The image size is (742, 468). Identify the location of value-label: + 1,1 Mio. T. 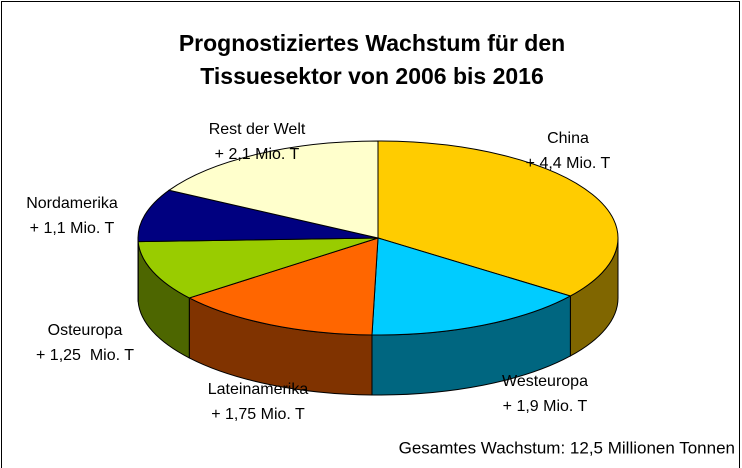
(72, 228).